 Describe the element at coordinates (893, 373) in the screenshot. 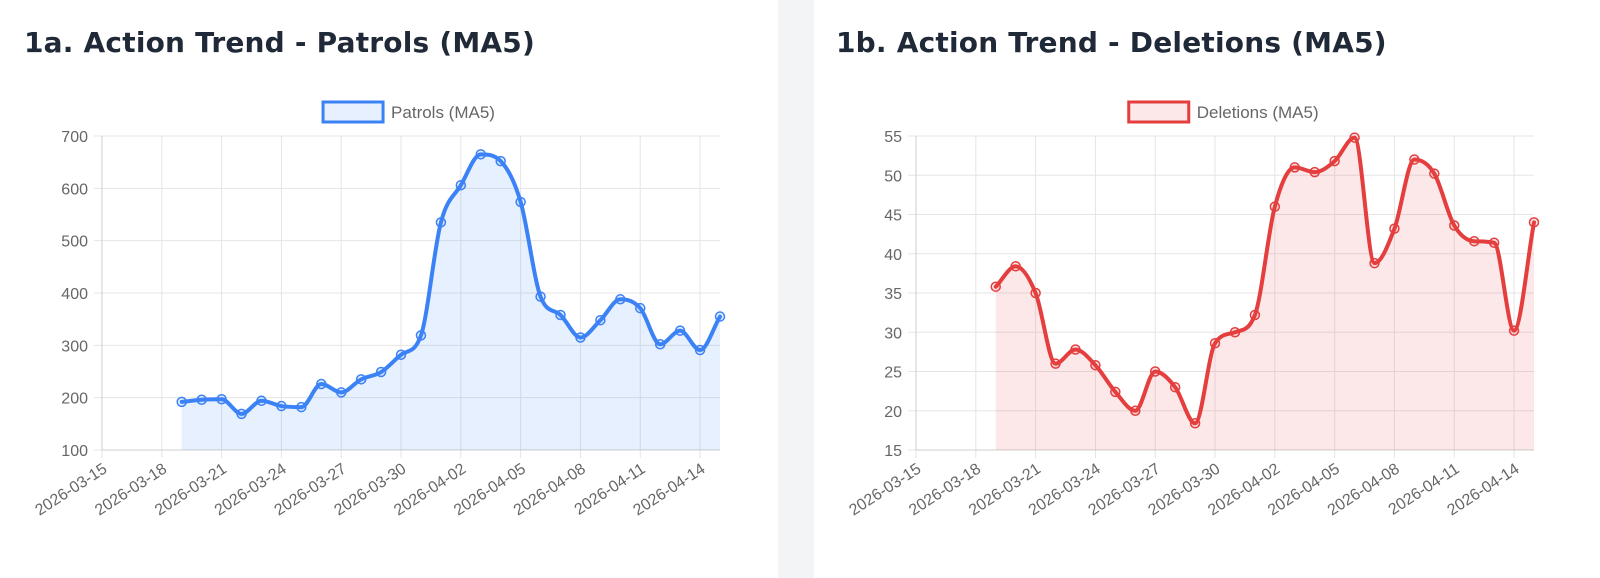

I see `y-tick-label: 25` at that location.